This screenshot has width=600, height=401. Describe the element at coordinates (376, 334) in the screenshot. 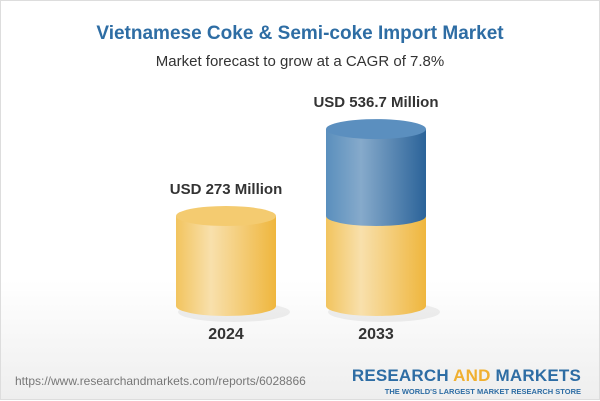

I see `category-label: 2033` at that location.